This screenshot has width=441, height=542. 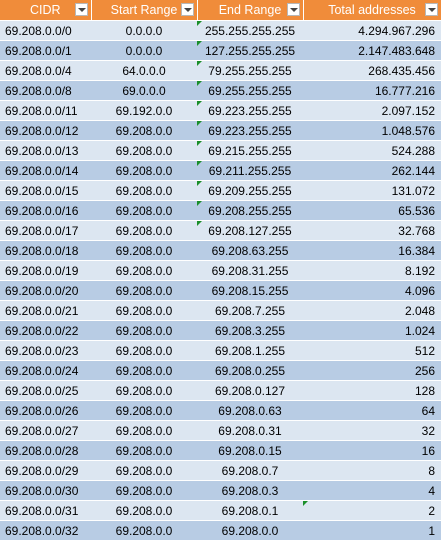 What do you see at coordinates (45, 430) in the screenshot?
I see `cell-cidr: 69.208.0.0/27` at bounding box center [45, 430].